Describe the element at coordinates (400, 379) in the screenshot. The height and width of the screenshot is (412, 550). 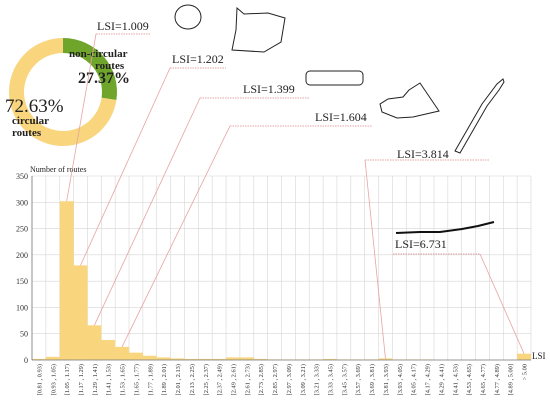
I see `x-tick-label: [3.93 , 4.05)` at that location.